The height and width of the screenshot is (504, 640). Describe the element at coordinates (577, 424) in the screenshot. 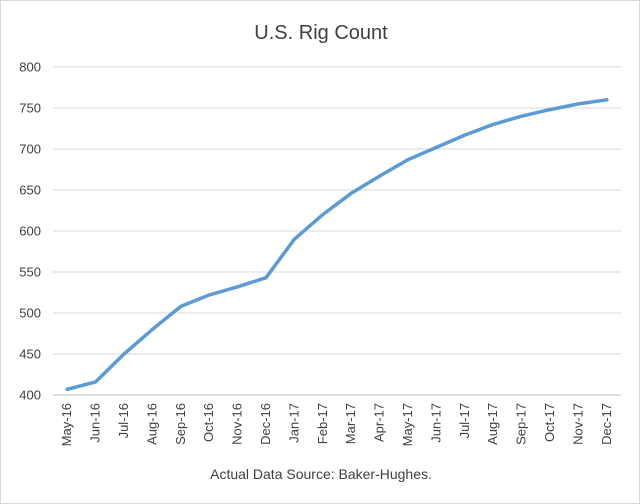

I see `x-tick-label: Nov-17` at that location.